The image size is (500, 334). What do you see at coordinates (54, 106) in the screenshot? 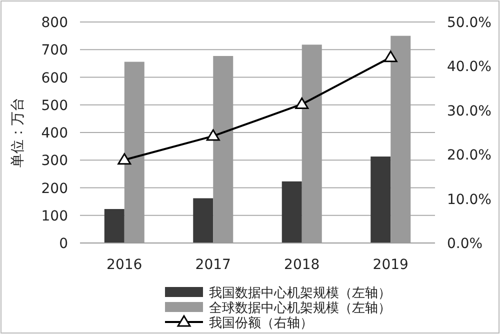
I see `y-tick-label: 500` at bounding box center [54, 106].